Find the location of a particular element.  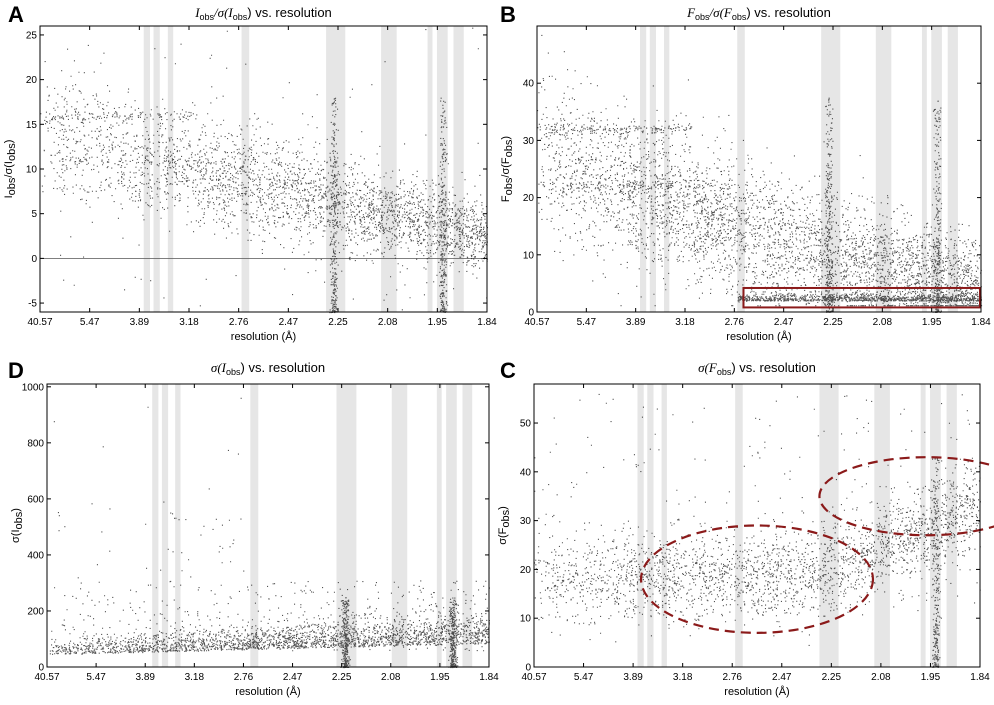

y-tick-label: 25 is located at coordinates (32, 35).